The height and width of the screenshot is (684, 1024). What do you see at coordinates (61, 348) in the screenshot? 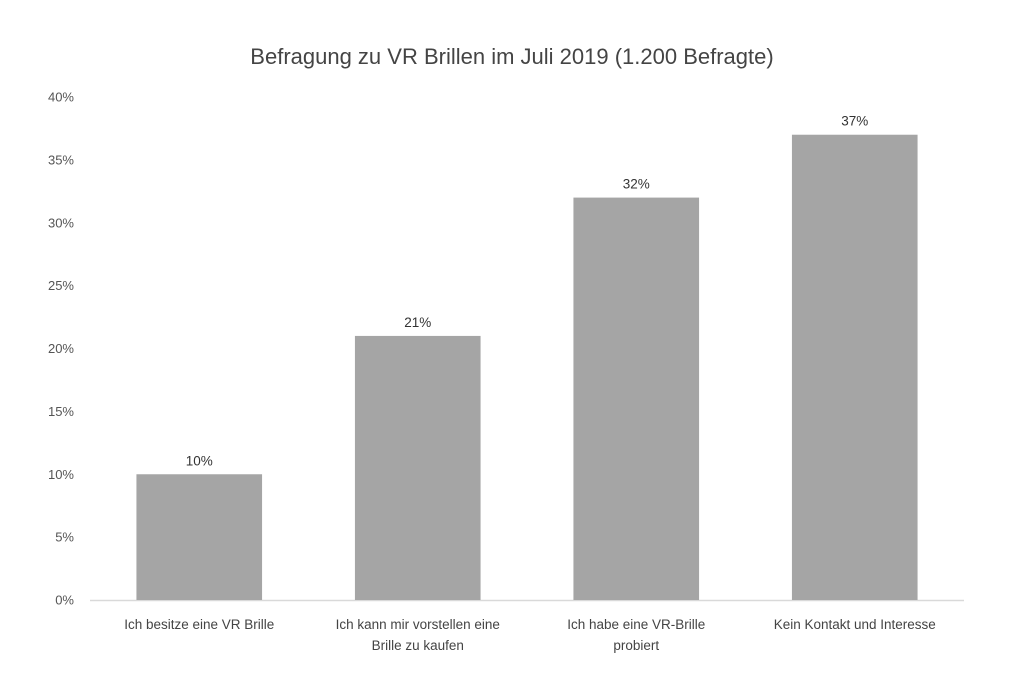
I see `y-tick-label: 20%` at bounding box center [61, 348].